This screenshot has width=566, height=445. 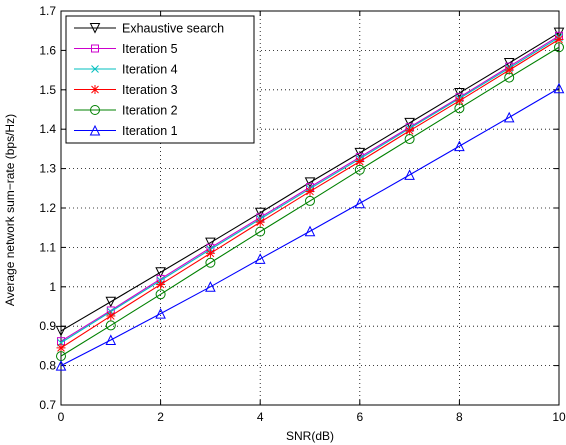 I want to click on legend-label: Iteration 1, so click(x=150, y=131).